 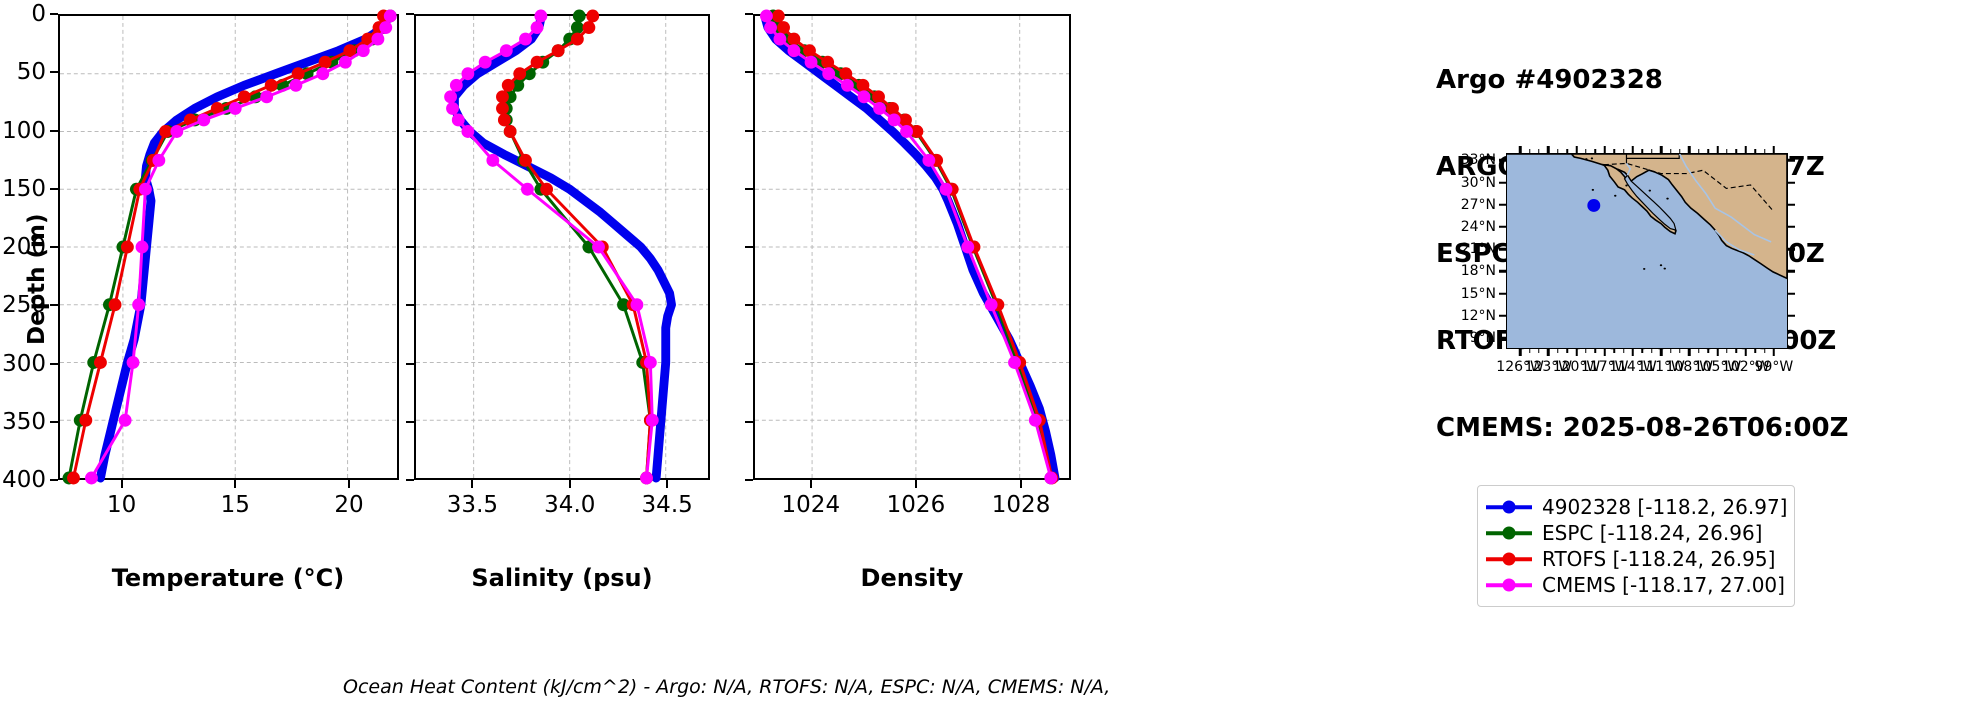 What do you see at coordinates (811, 505) in the screenshot?
I see `x-tick-label: 1024` at bounding box center [811, 505].